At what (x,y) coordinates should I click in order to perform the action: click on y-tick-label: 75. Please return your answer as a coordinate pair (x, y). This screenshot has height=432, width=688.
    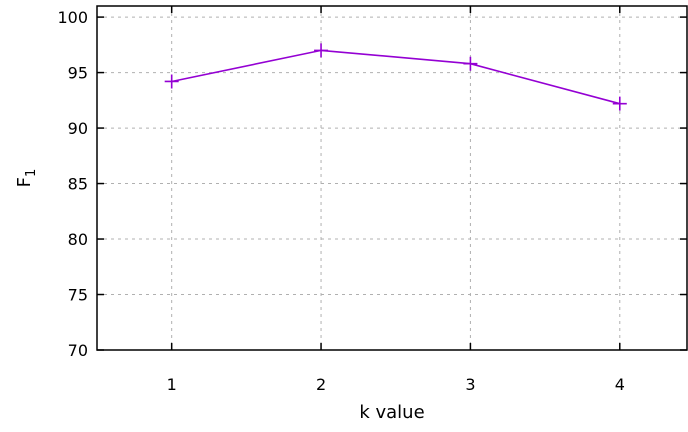
    Looking at the image, I should click on (78, 295).